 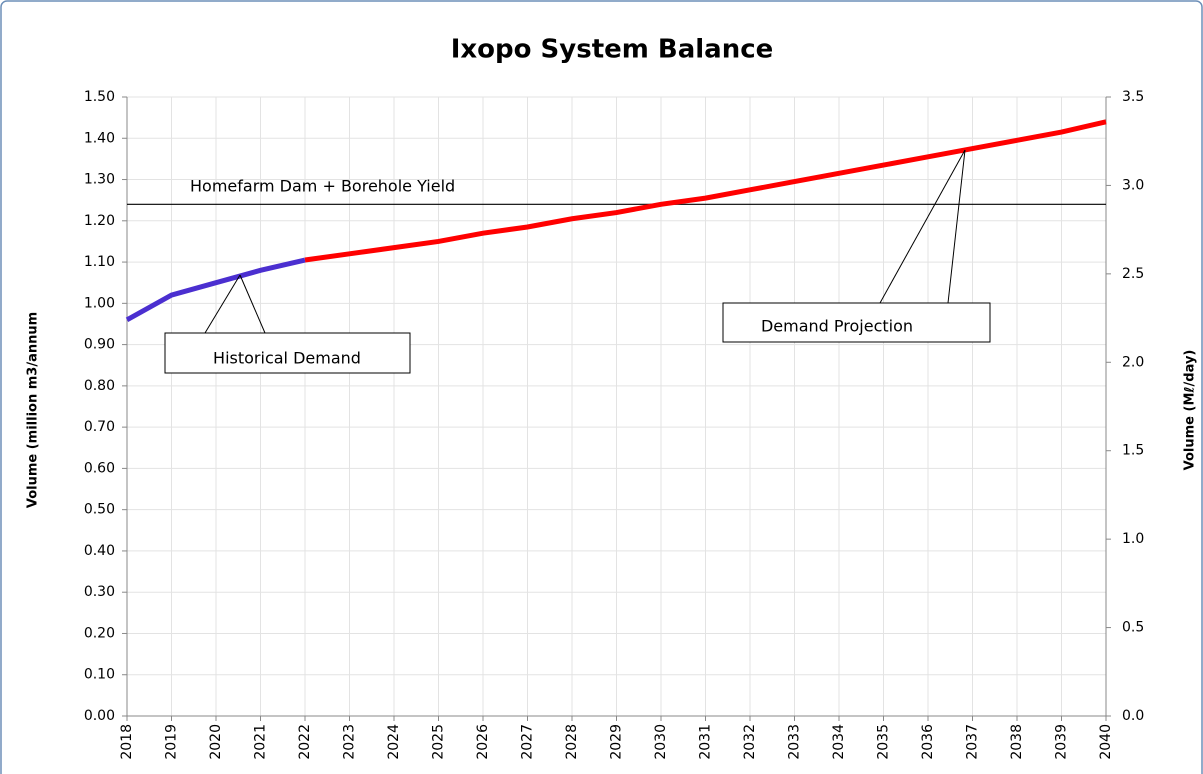 What do you see at coordinates (99, 262) in the screenshot?
I see `y-tick-label: 1.10` at bounding box center [99, 262].